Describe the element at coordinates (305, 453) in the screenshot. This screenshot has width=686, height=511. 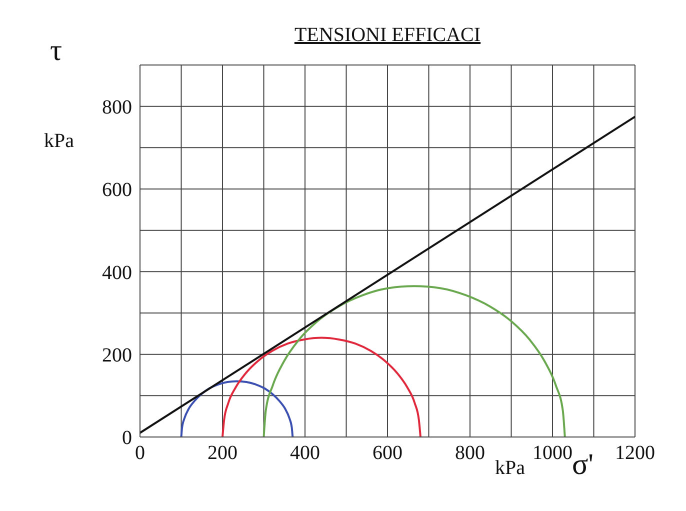
I see `x-tick-label: 400` at that location.